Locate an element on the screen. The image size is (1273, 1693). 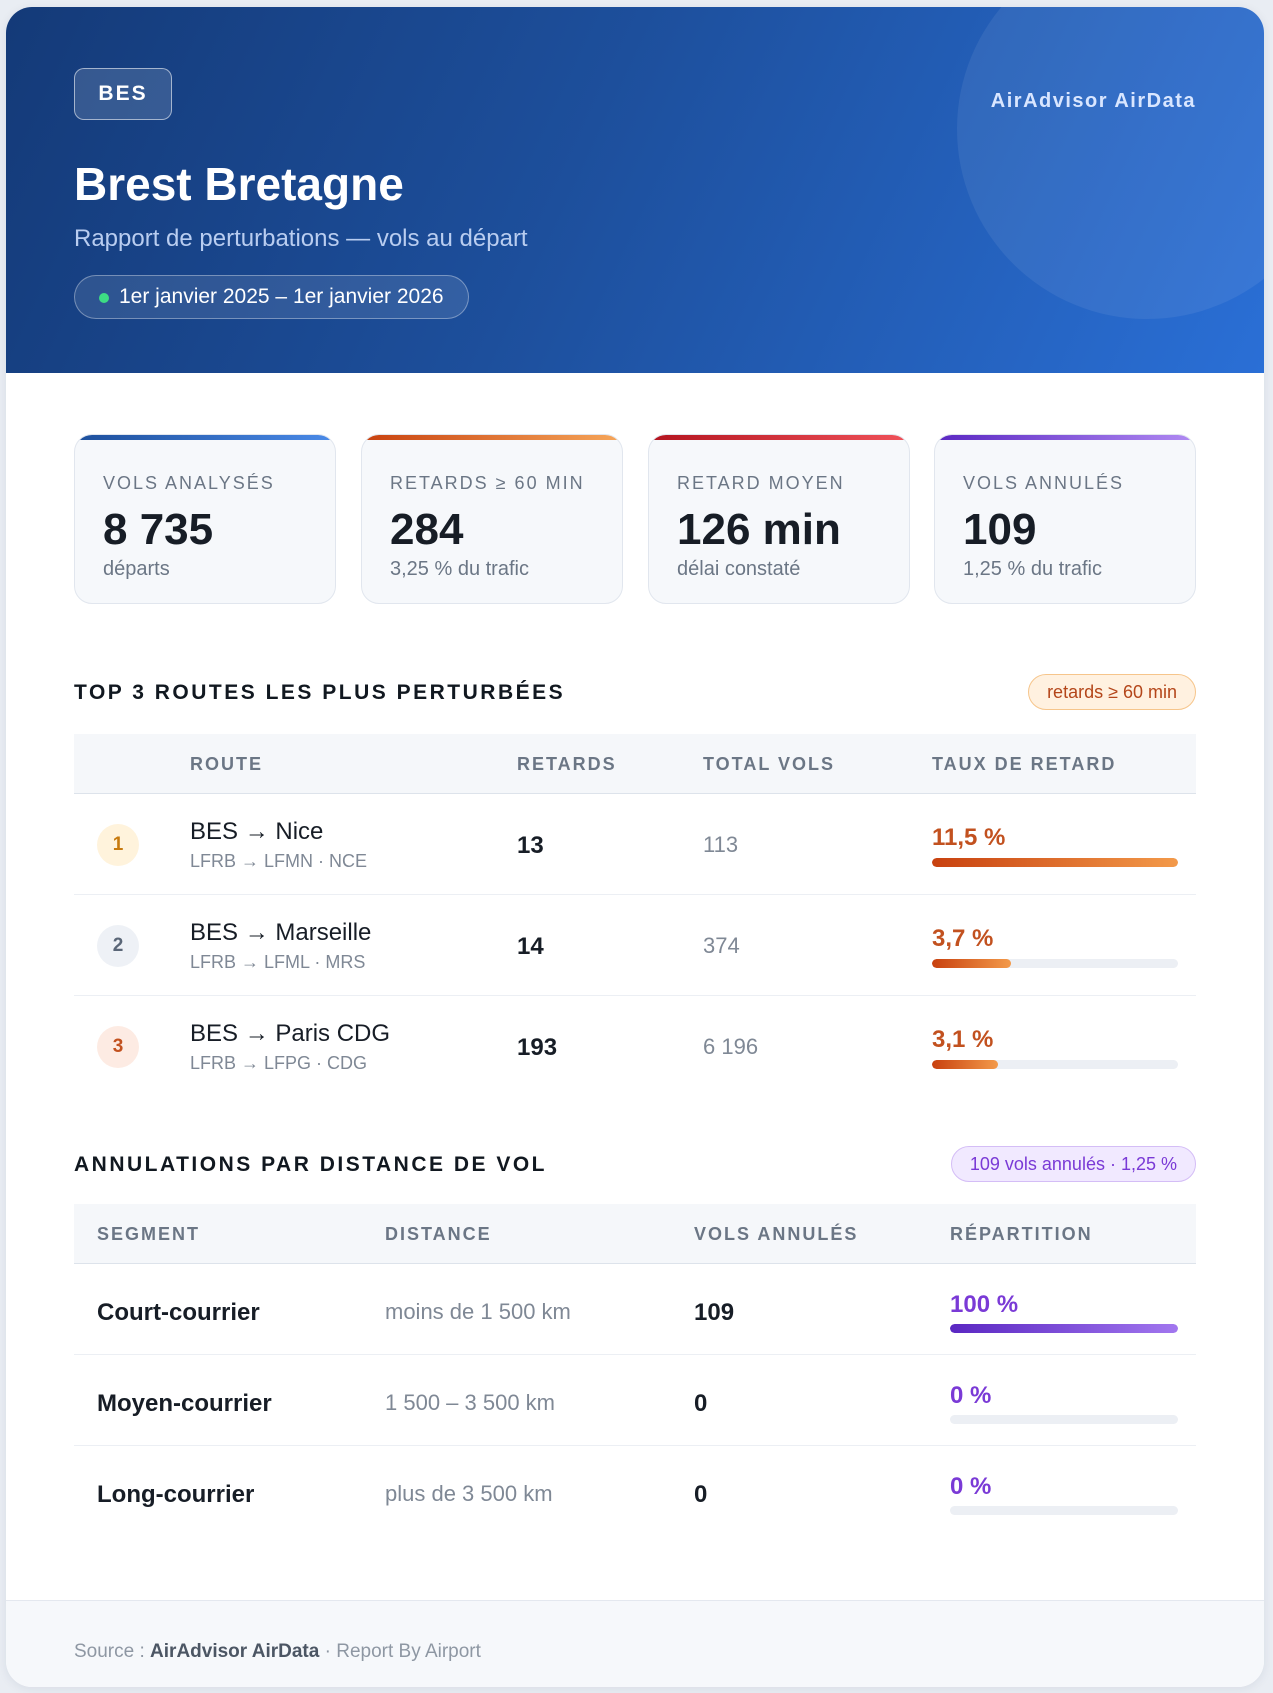
brand-label: AirAdvisor AirData is located at coordinates (1093, 101).